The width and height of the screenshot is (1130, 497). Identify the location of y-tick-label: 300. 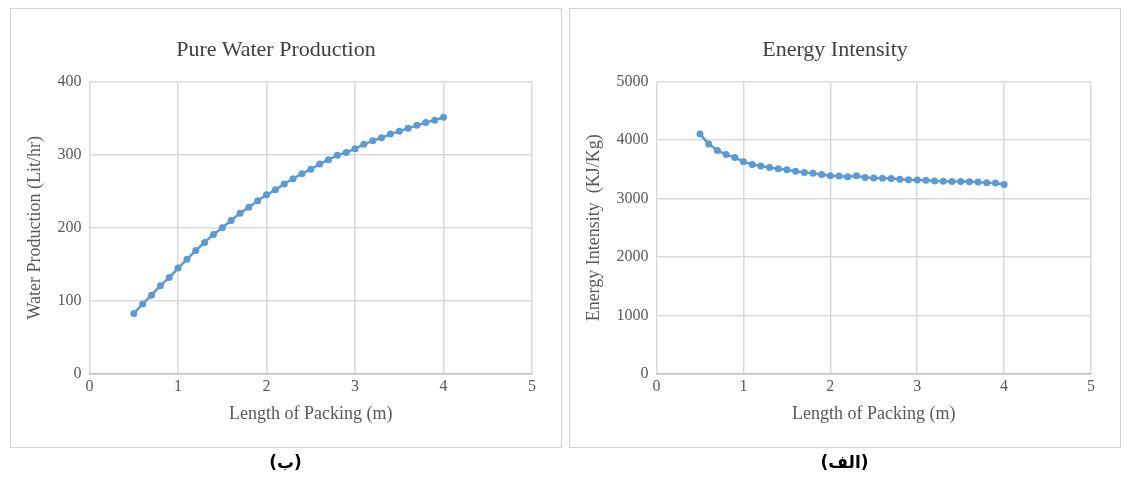
(69, 153).